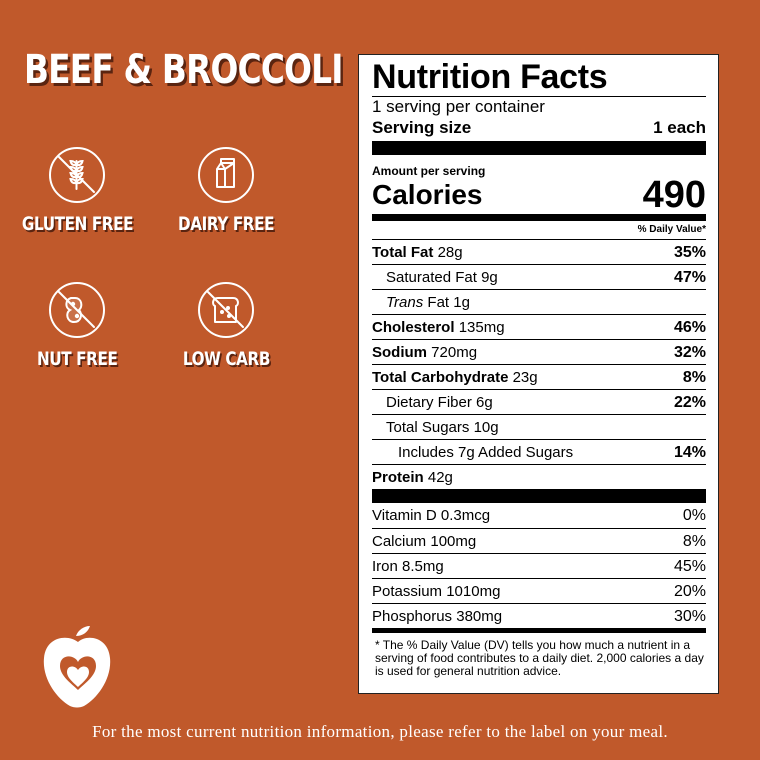  Describe the element at coordinates (226, 175) in the screenshot. I see `milk-carton-icon` at that location.